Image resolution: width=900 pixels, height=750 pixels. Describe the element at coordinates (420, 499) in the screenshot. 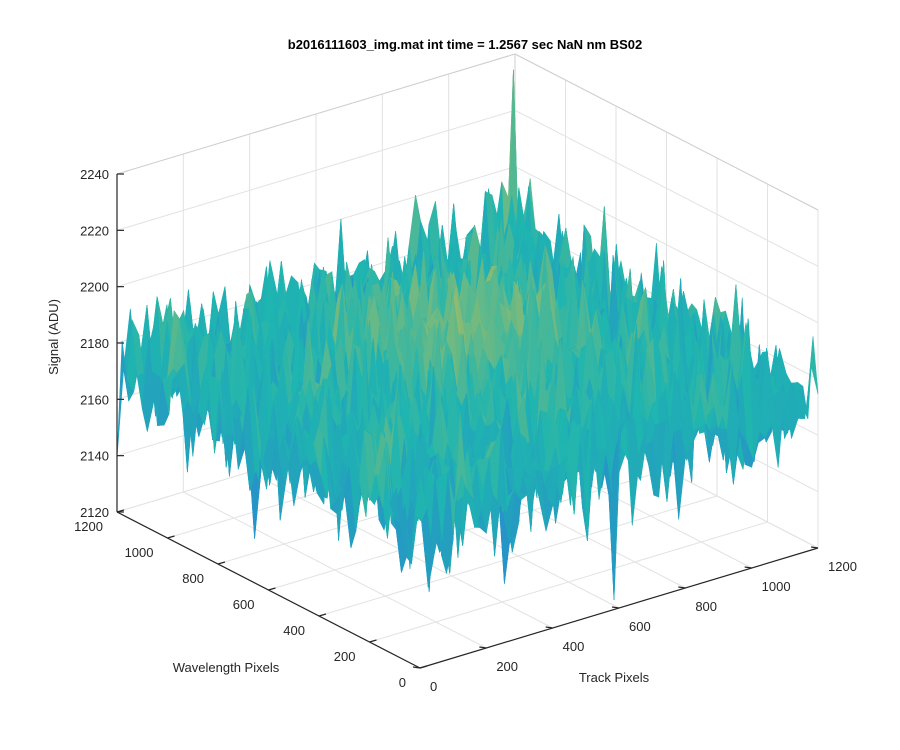

I see `surface-cell` at that location.